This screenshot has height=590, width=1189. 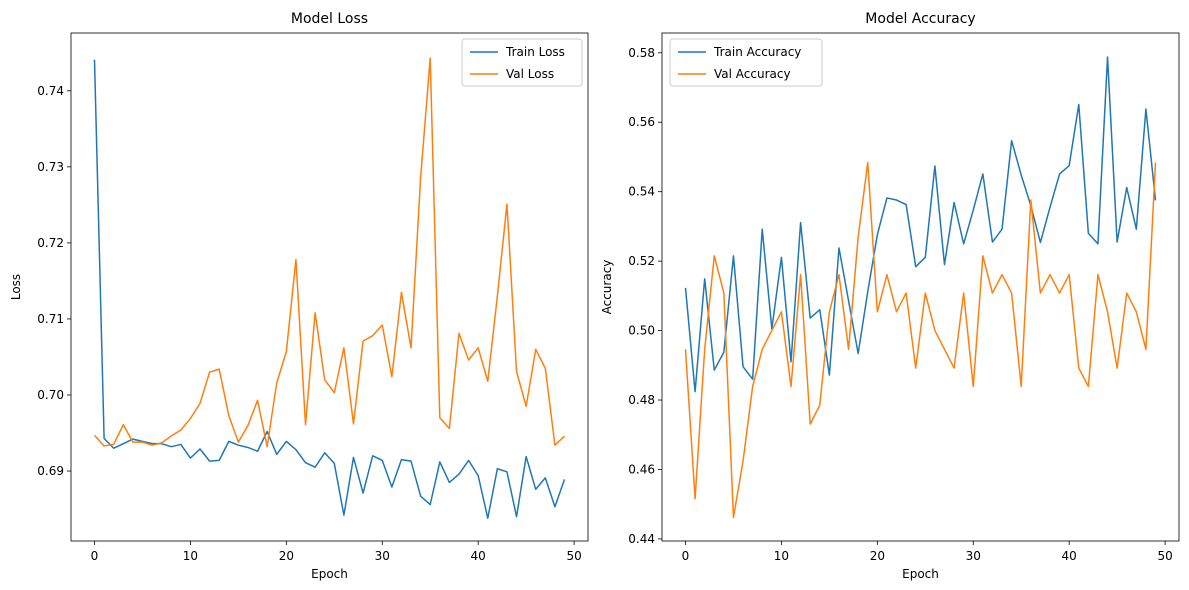 What do you see at coordinates (329, 19) in the screenshot?
I see `chart-title: Model Loss` at bounding box center [329, 19].